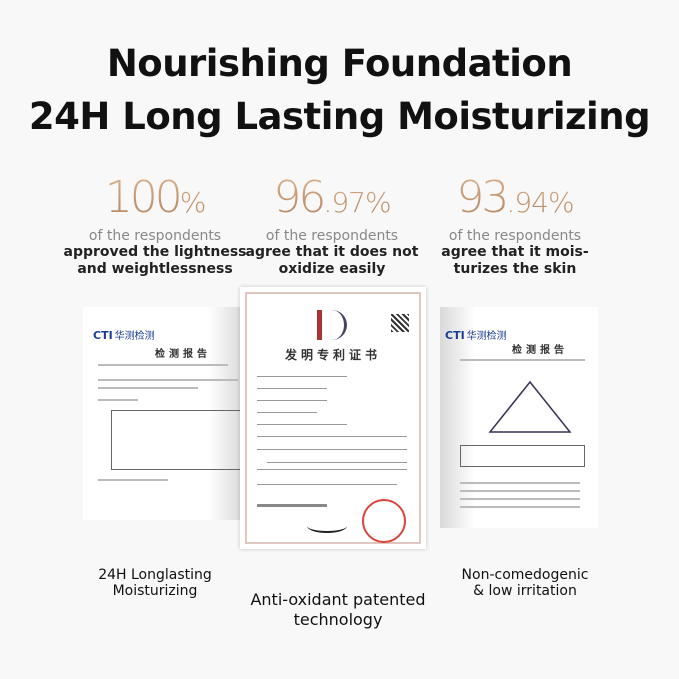 This screenshot has width=679, height=679. What do you see at coordinates (339, 63) in the screenshot?
I see `headline-line1: Nourishing Foundation` at bounding box center [339, 63].